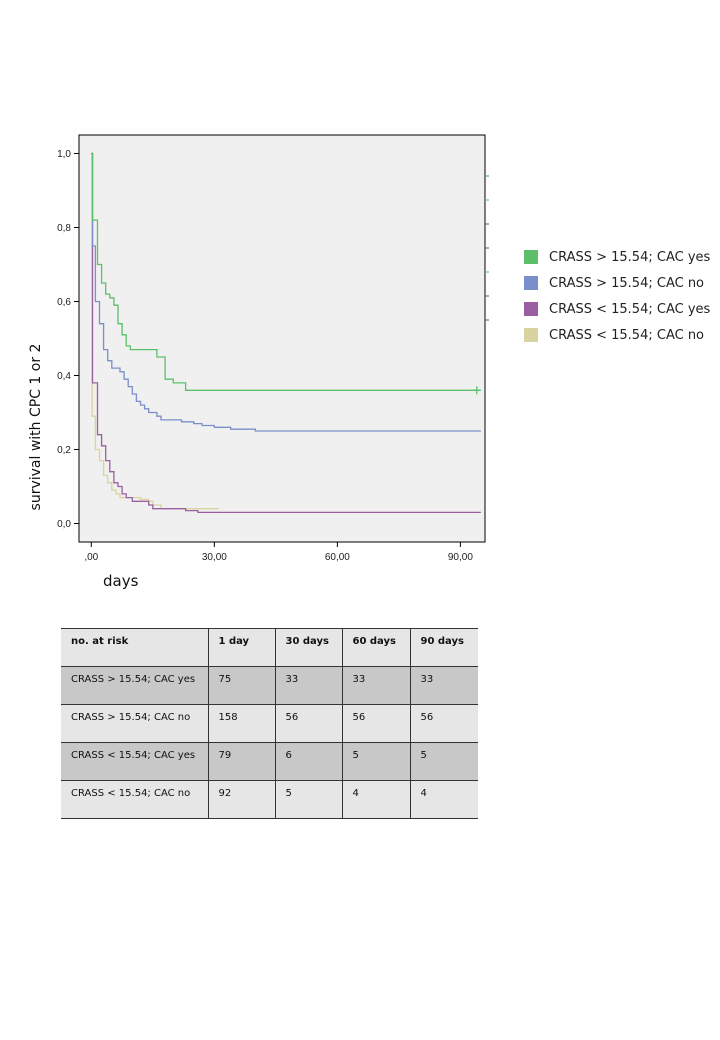 This screenshot has width=720, height=1040. Describe the element at coordinates (135, 647) in the screenshot. I see `table-header-cell: no. at risk` at that location.